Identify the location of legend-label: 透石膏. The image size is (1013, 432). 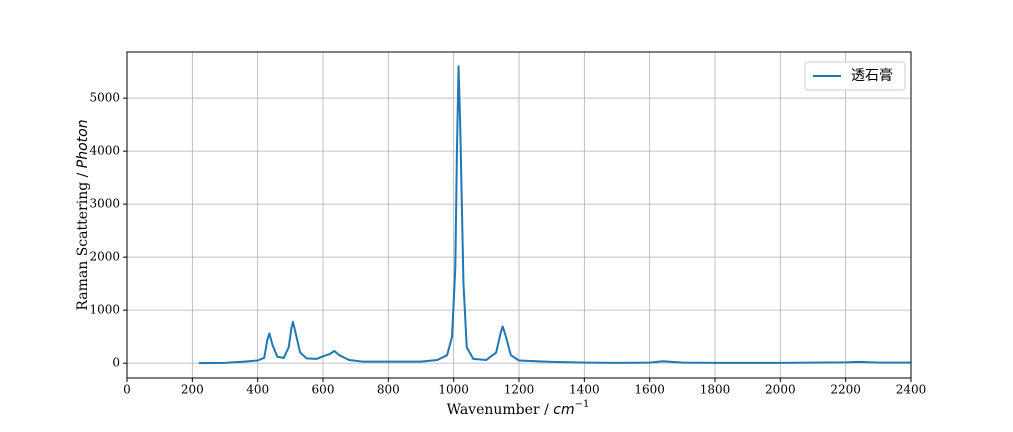
(872, 75).